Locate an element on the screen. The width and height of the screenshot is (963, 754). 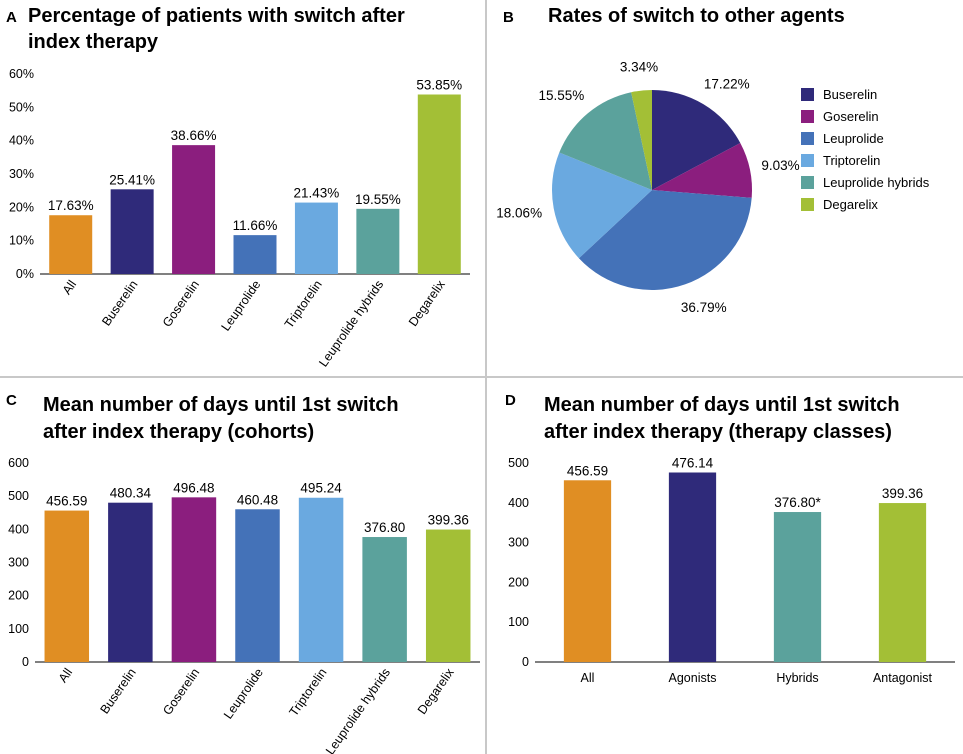
legend-label: Leuprolide is located at coordinates (853, 138).